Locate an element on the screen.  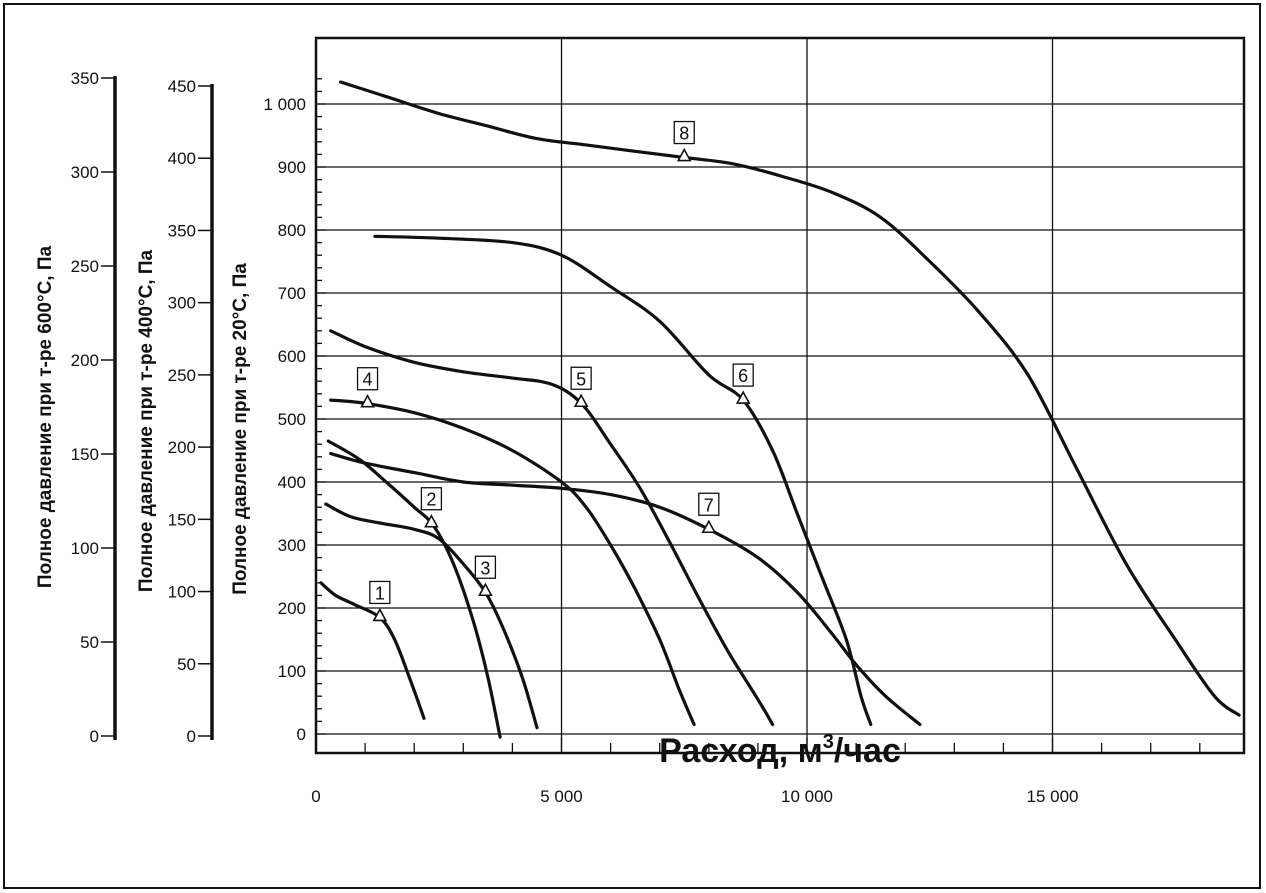
series-8-label-box is located at coordinates (684, 132).